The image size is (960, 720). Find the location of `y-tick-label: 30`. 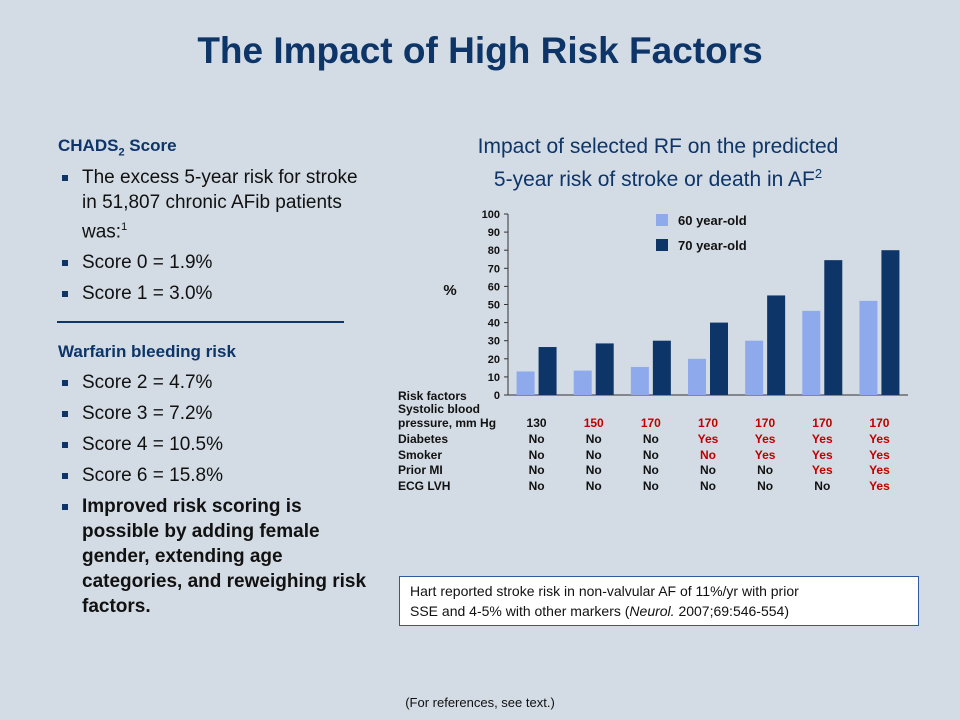

y-tick-label: 30 is located at coordinates (494, 342).